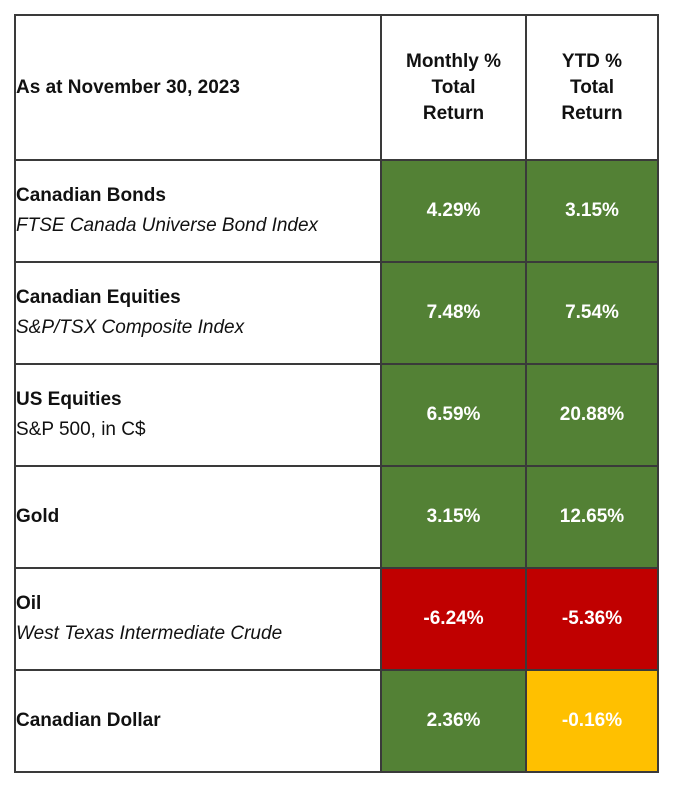  I want to click on asset-cell: Canadian Equities S&P/TSX Composite Index, so click(198, 313).